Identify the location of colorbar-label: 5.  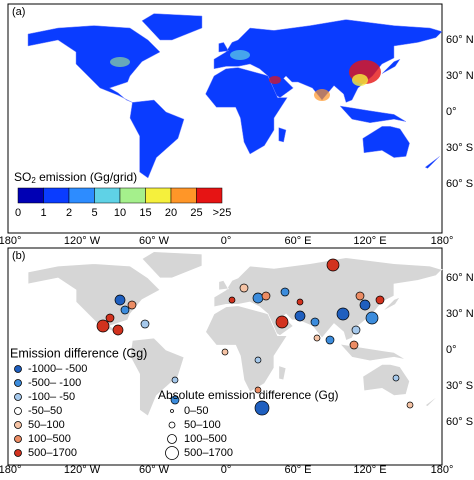
(94, 213).